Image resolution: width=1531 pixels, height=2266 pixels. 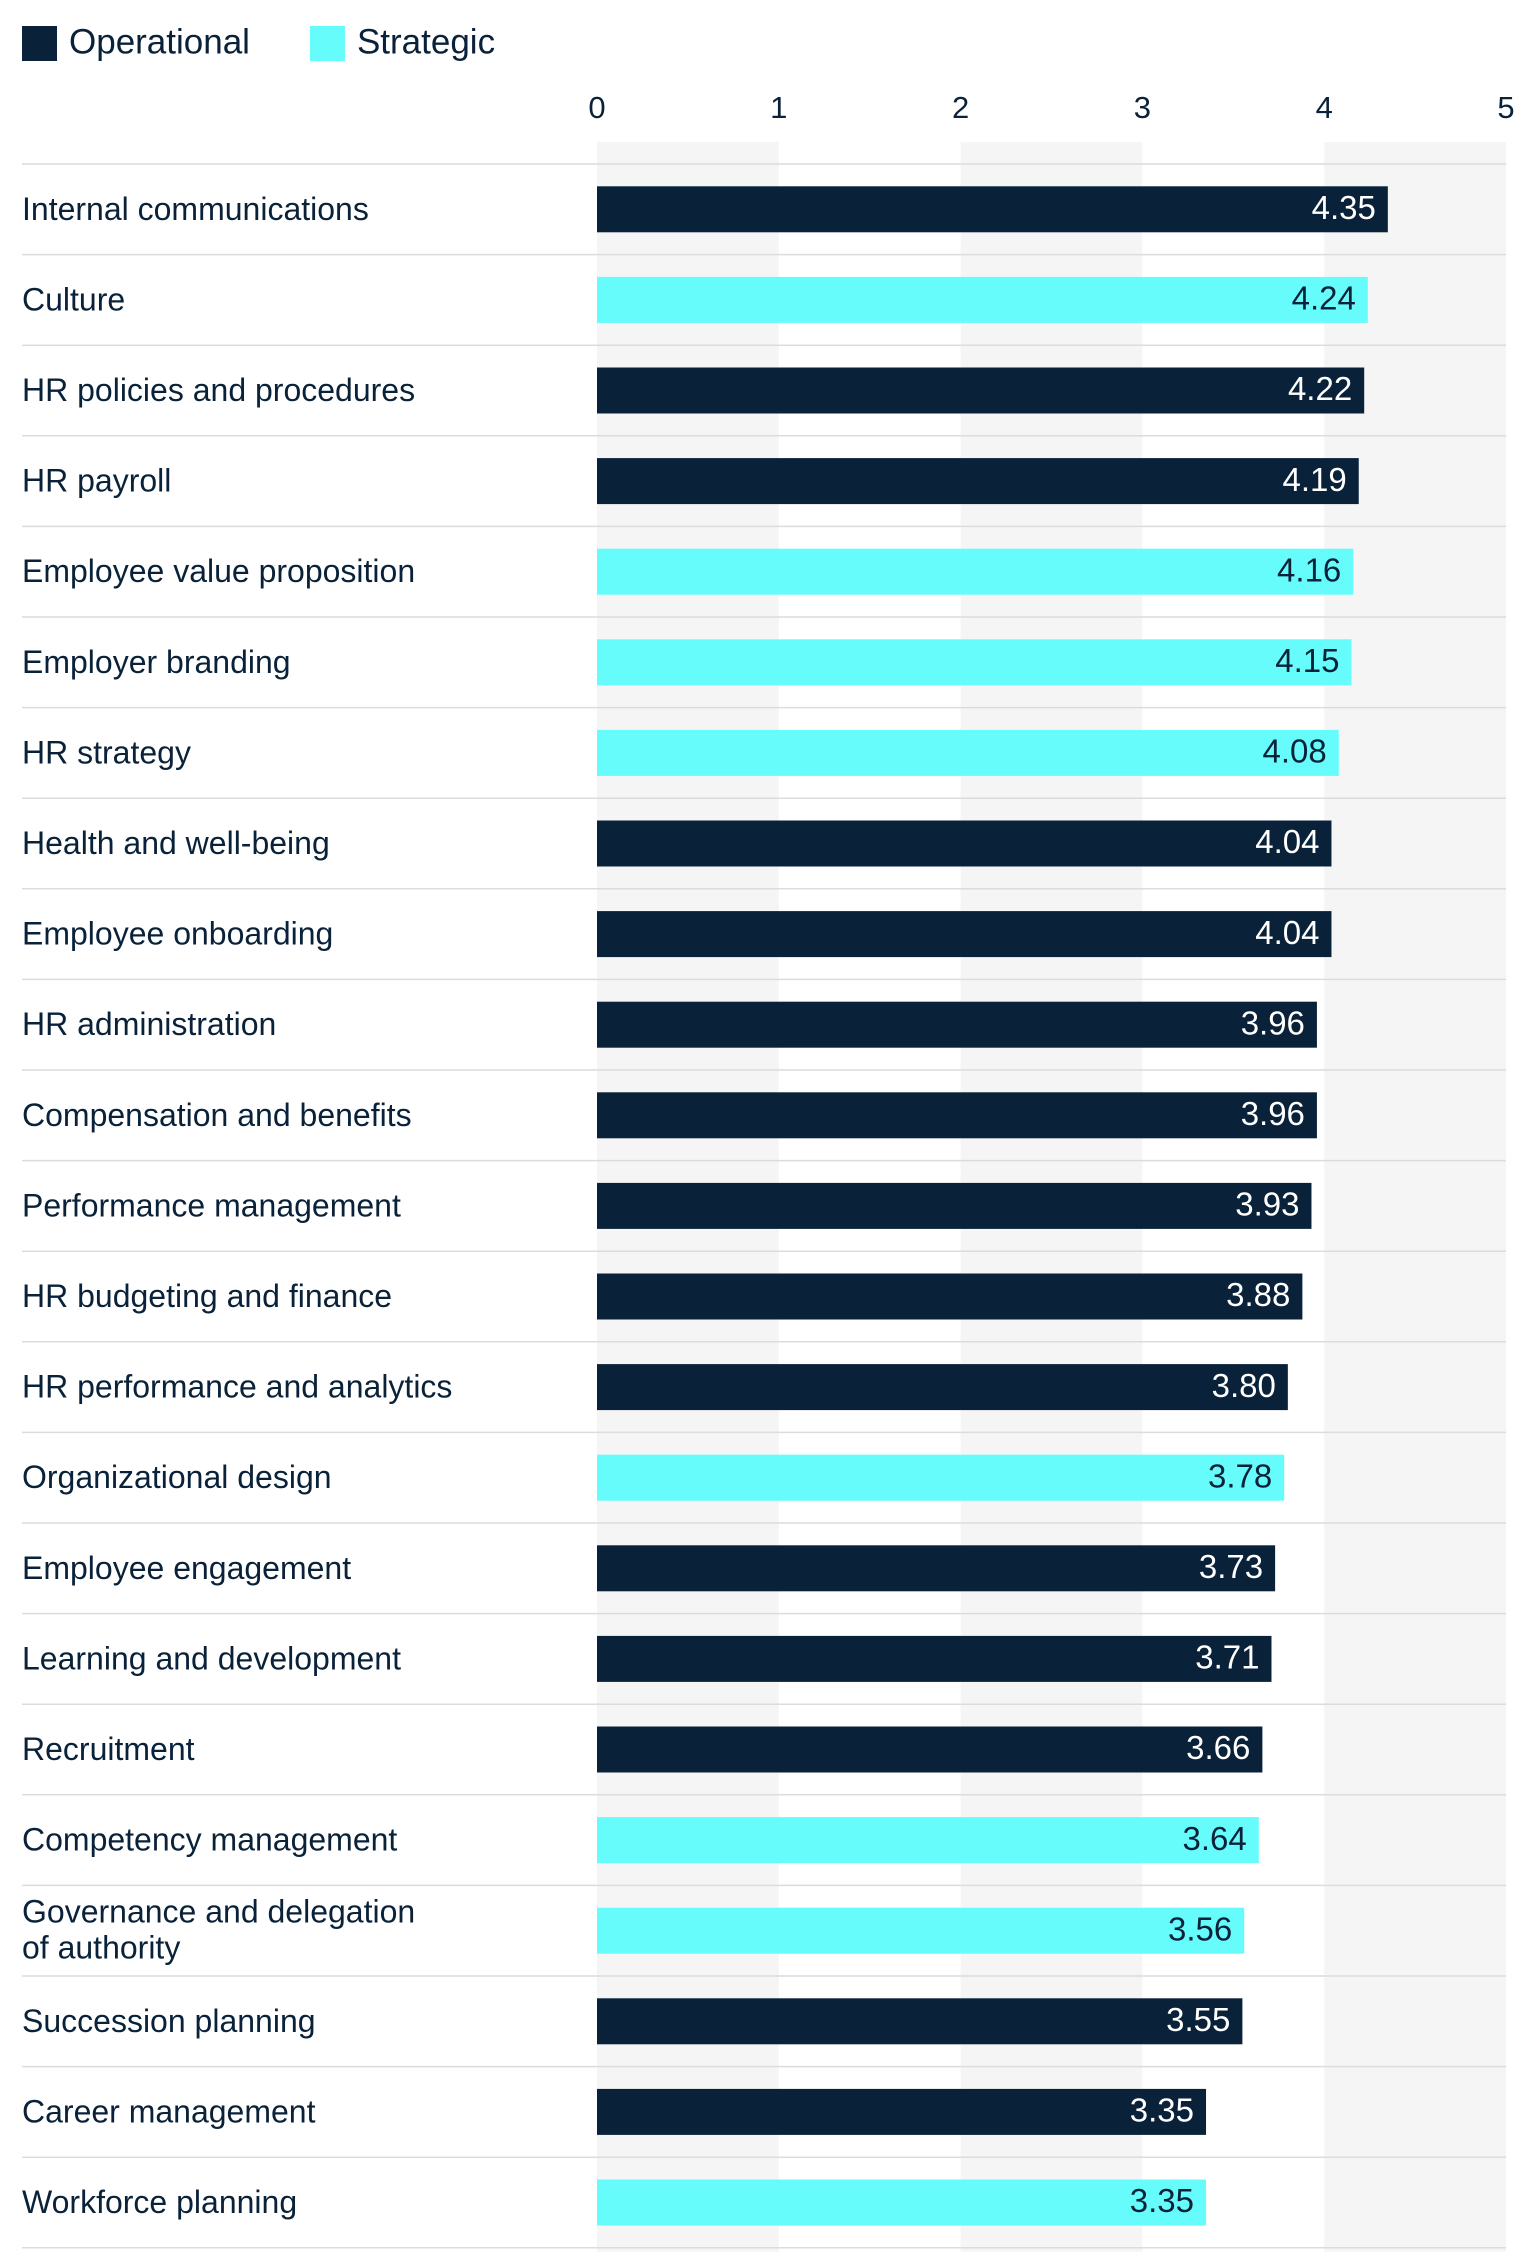 What do you see at coordinates (426, 41) in the screenshot?
I see `legend-label: Strategic` at bounding box center [426, 41].